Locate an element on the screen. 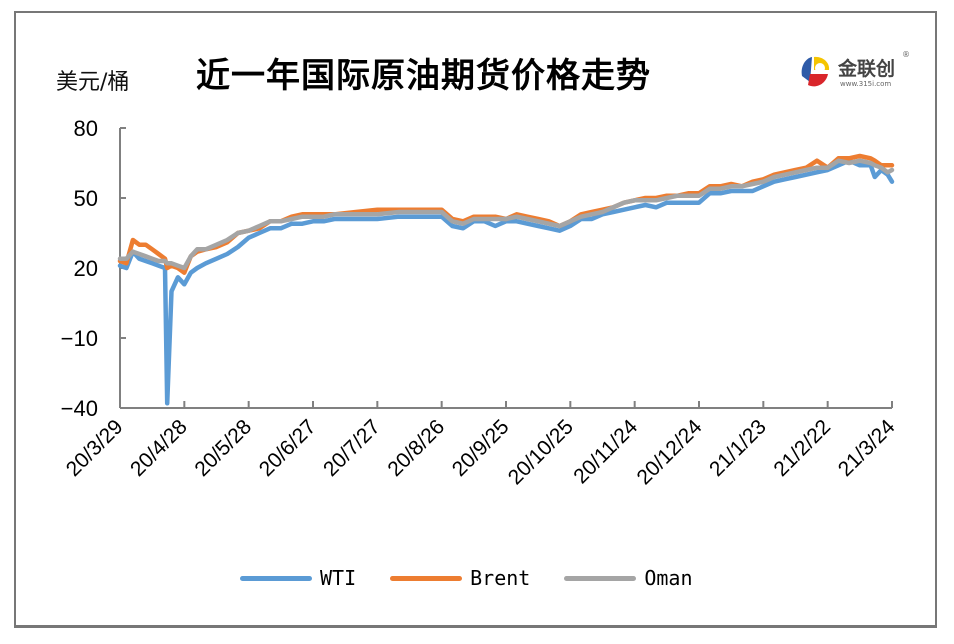 Image resolution: width=954 pixels, height=644 pixels. legend-item-wti: WTI is located at coordinates (298, 578).